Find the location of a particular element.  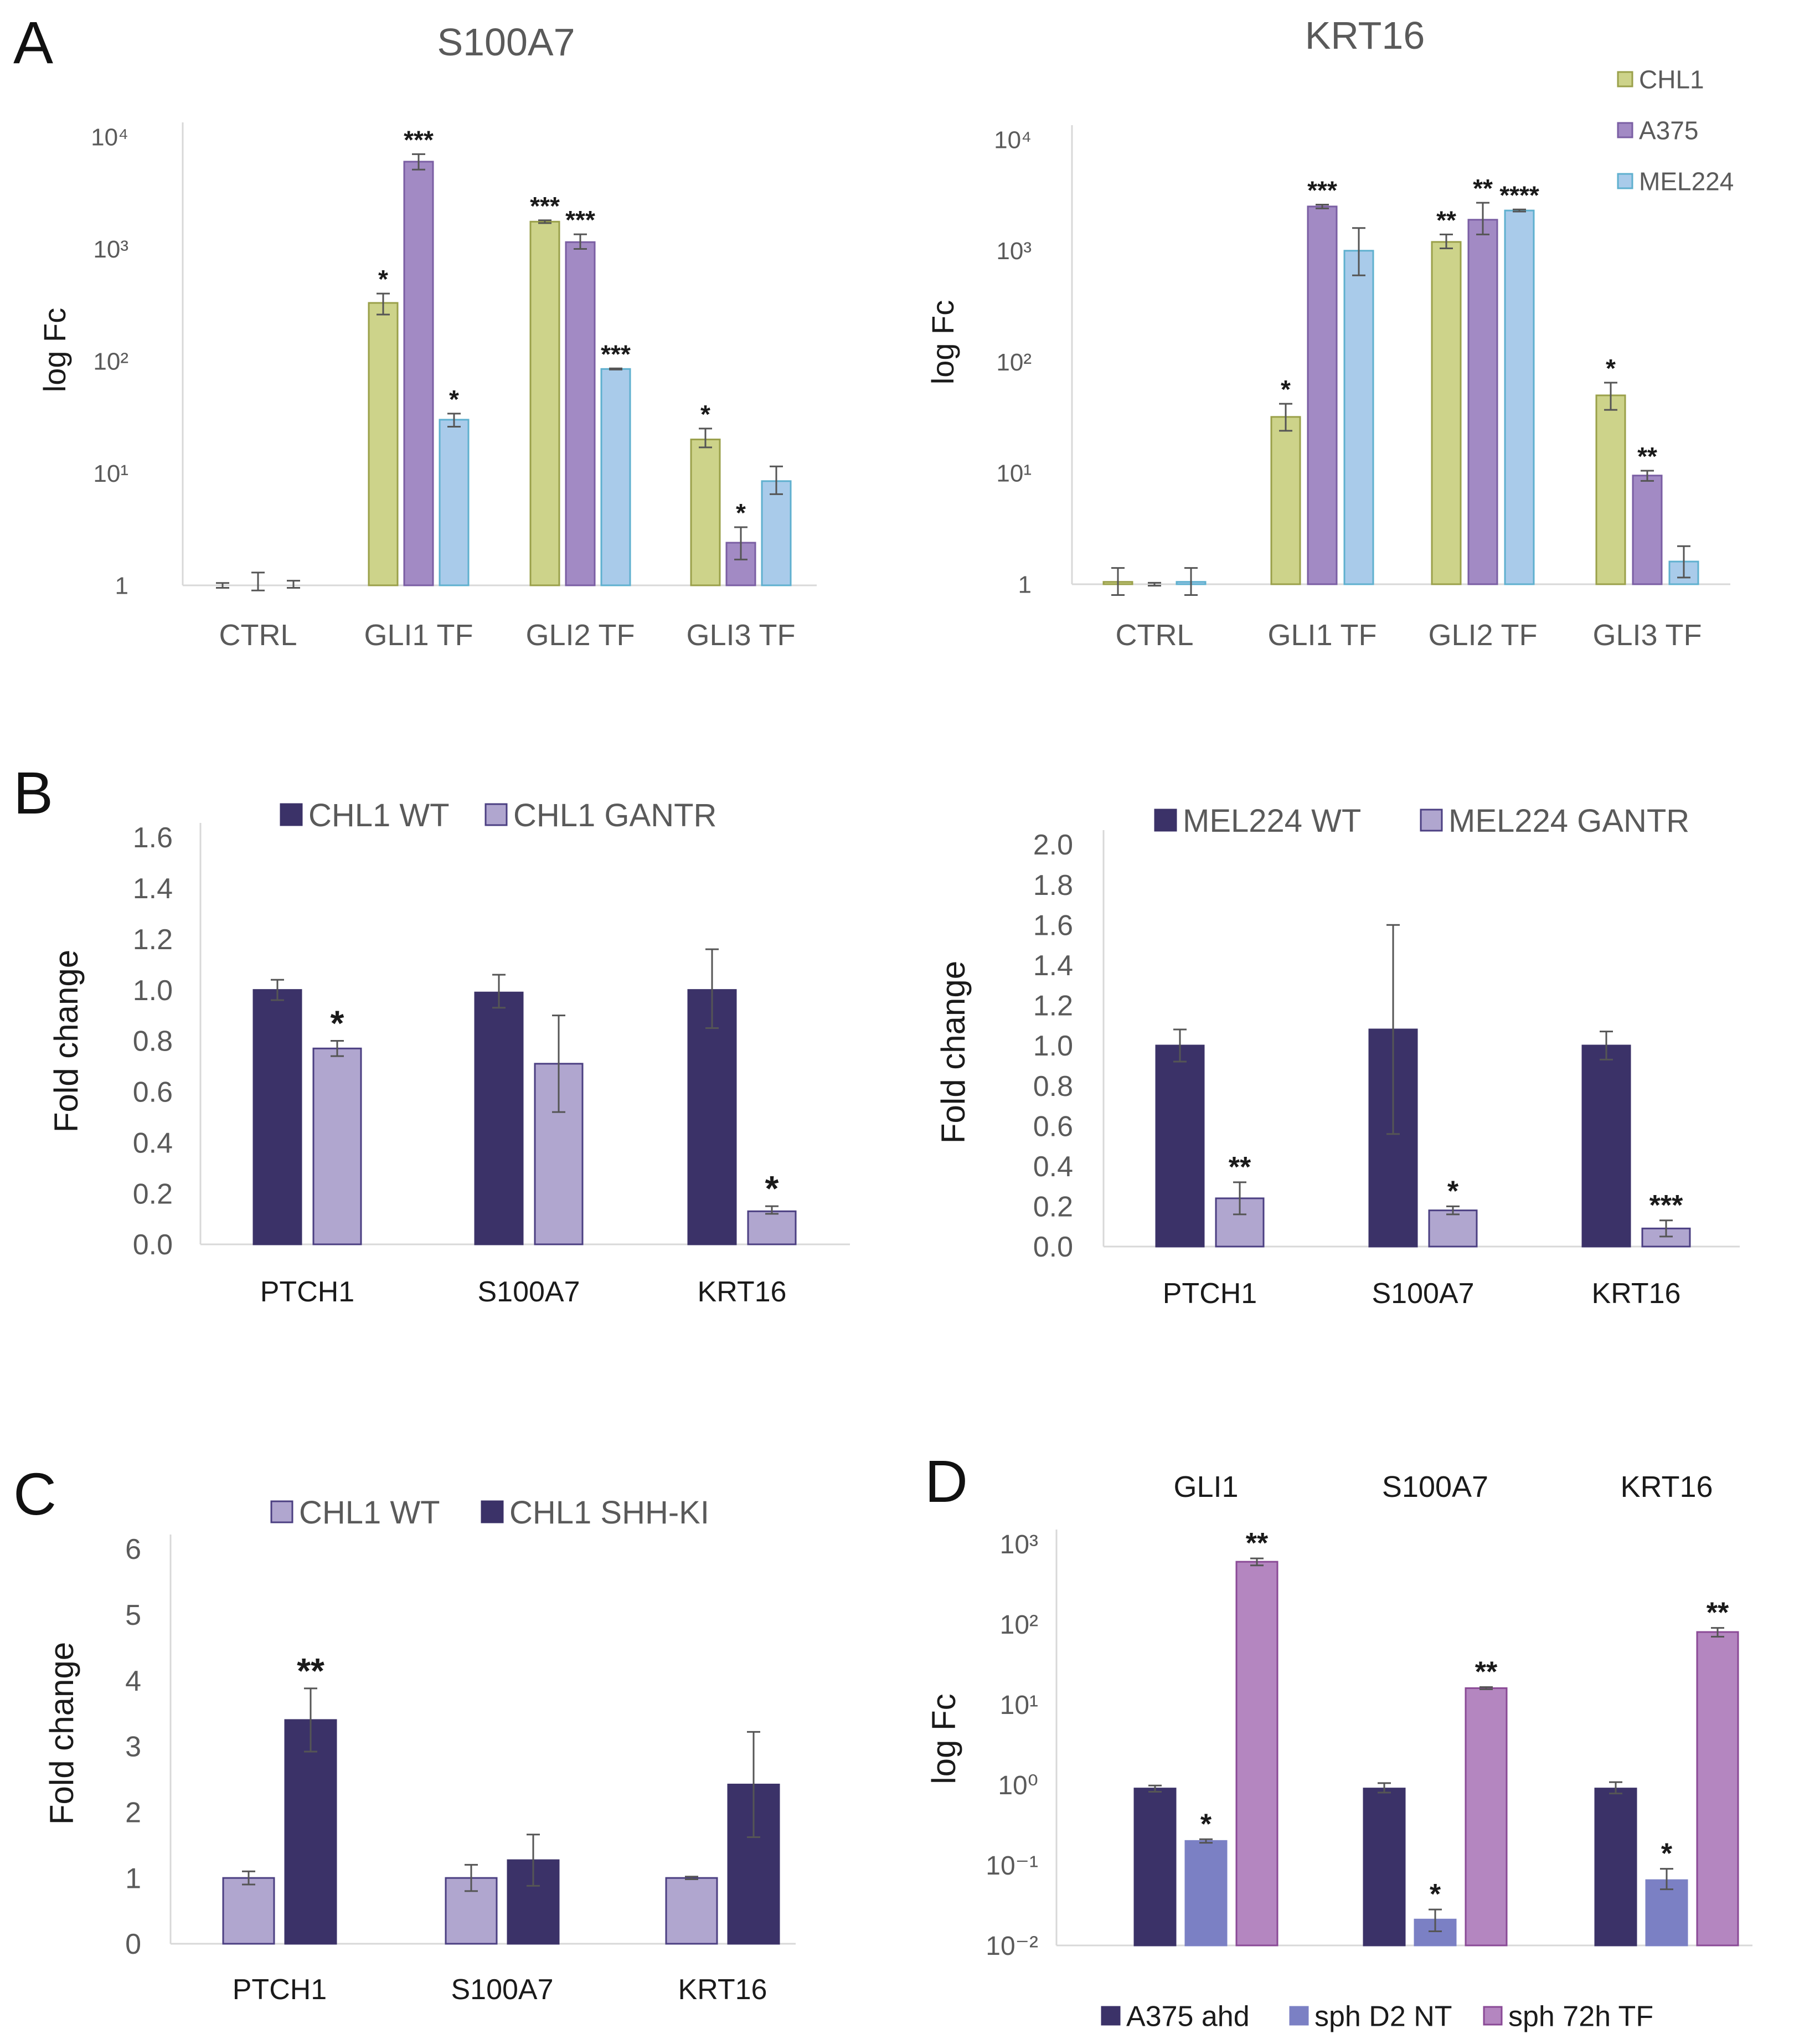

y-tick-label: 3 is located at coordinates (133, 1747).